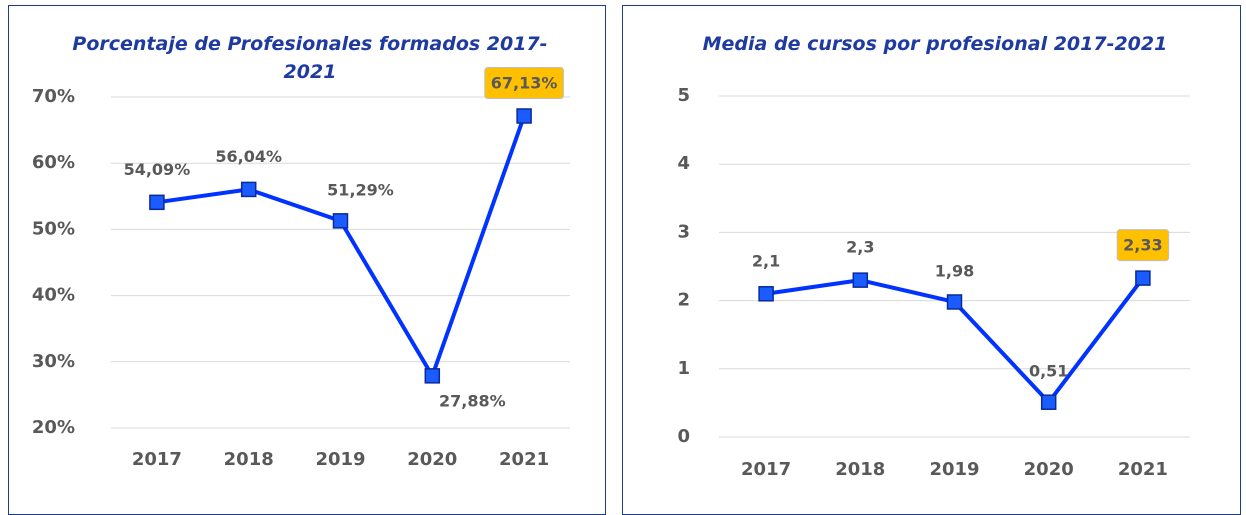 This screenshot has height=515, width=1246. I want to click on y-tick-label: 0, so click(683, 436).